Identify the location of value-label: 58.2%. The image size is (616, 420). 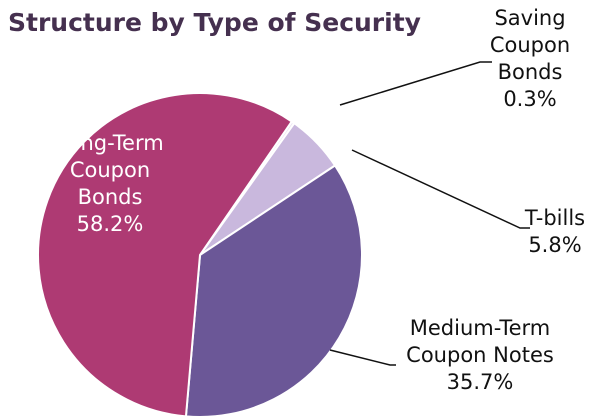
(110, 224).